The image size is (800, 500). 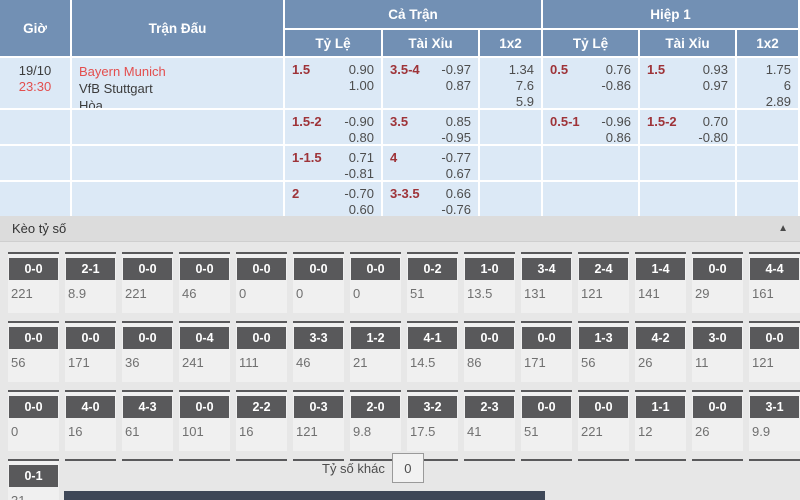 I want to click on score-chip: 1-0, so click(x=489, y=269).